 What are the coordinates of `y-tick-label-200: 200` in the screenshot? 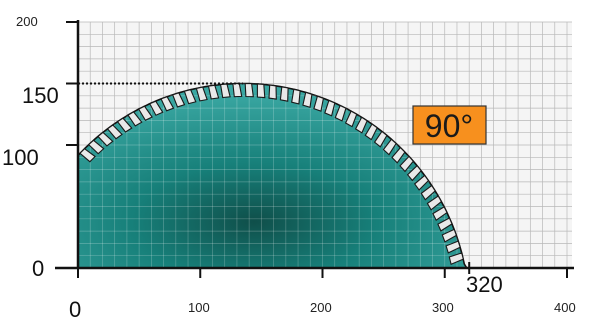 It's located at (27, 21).